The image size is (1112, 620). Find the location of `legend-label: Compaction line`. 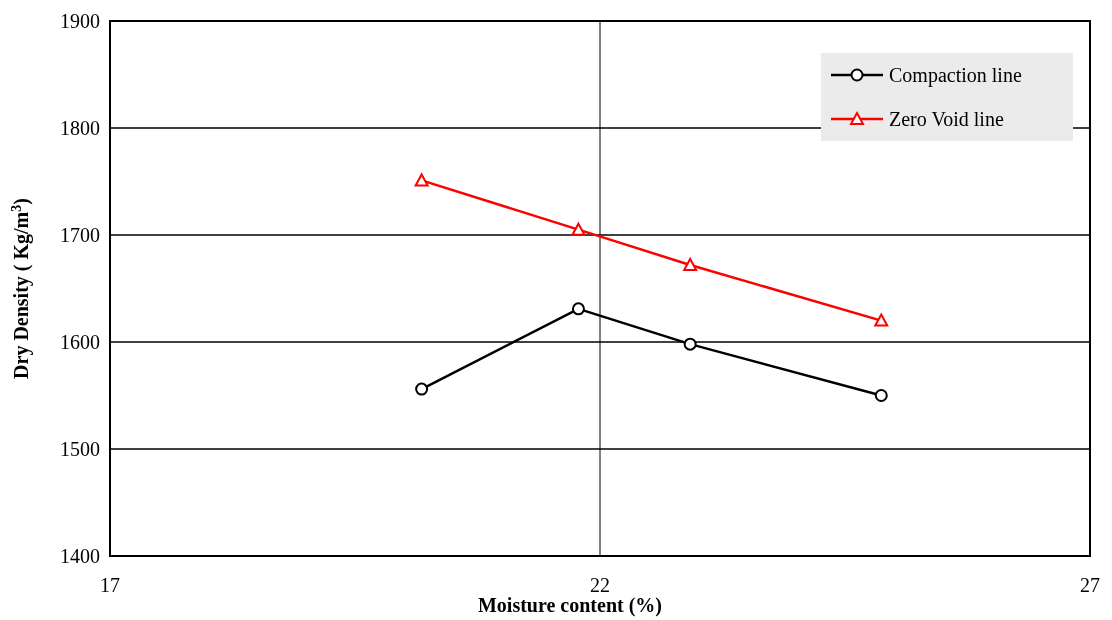

legend-label: Compaction line is located at coordinates (955, 75).